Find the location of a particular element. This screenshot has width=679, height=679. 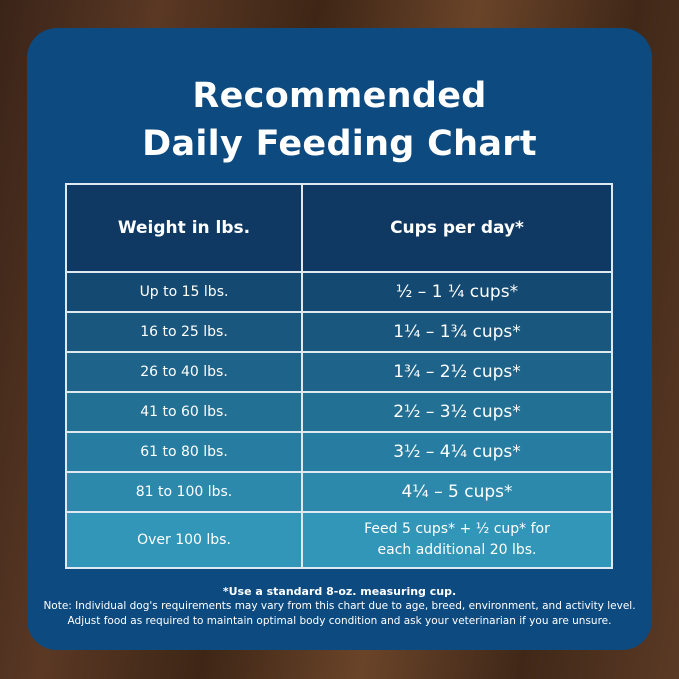

cups-cell: 2½ – 3½ cups* is located at coordinates (457, 412).